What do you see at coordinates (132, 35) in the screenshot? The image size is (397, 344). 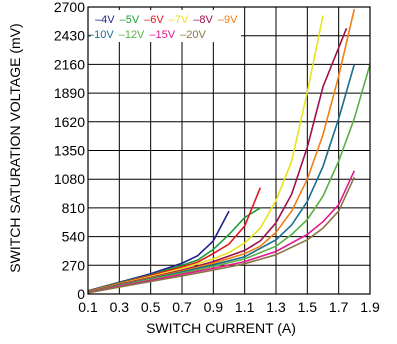 I see `legend-entry: –12V` at bounding box center [132, 35].